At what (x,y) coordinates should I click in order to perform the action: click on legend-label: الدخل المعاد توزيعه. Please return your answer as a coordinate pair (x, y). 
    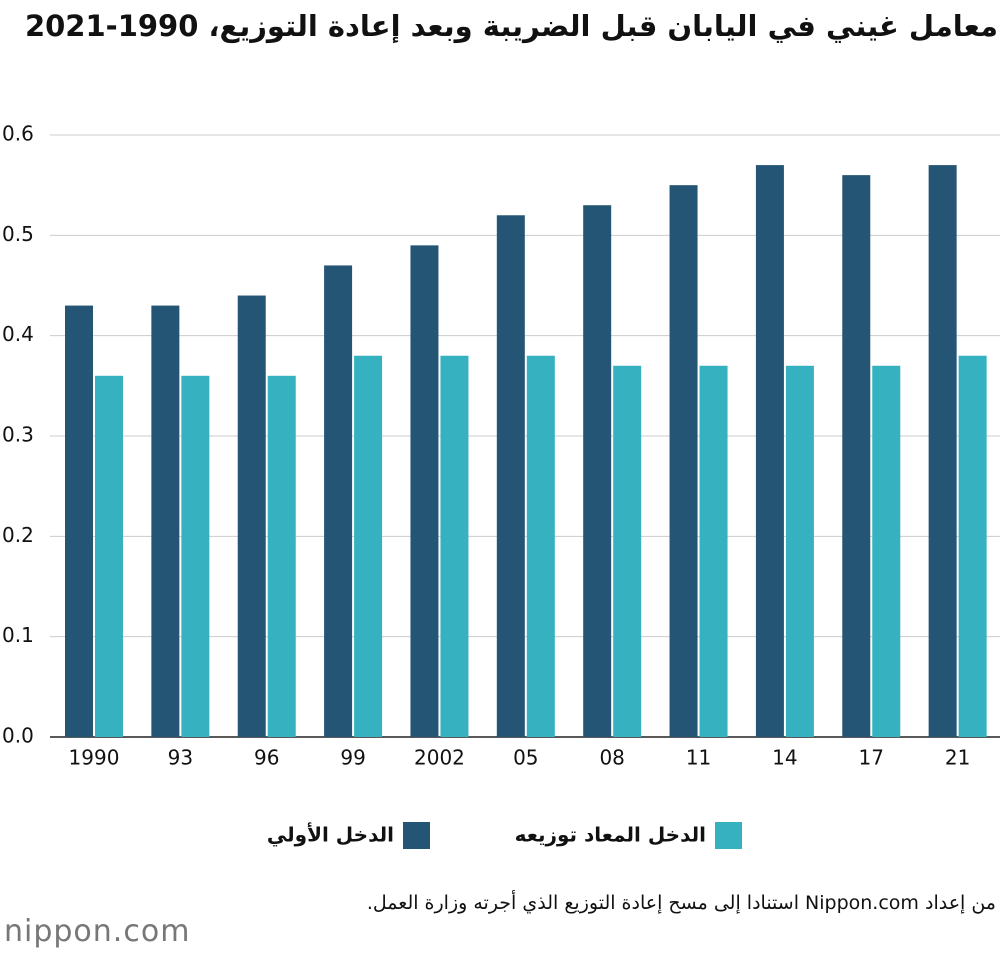
    Looking at the image, I should click on (610, 835).